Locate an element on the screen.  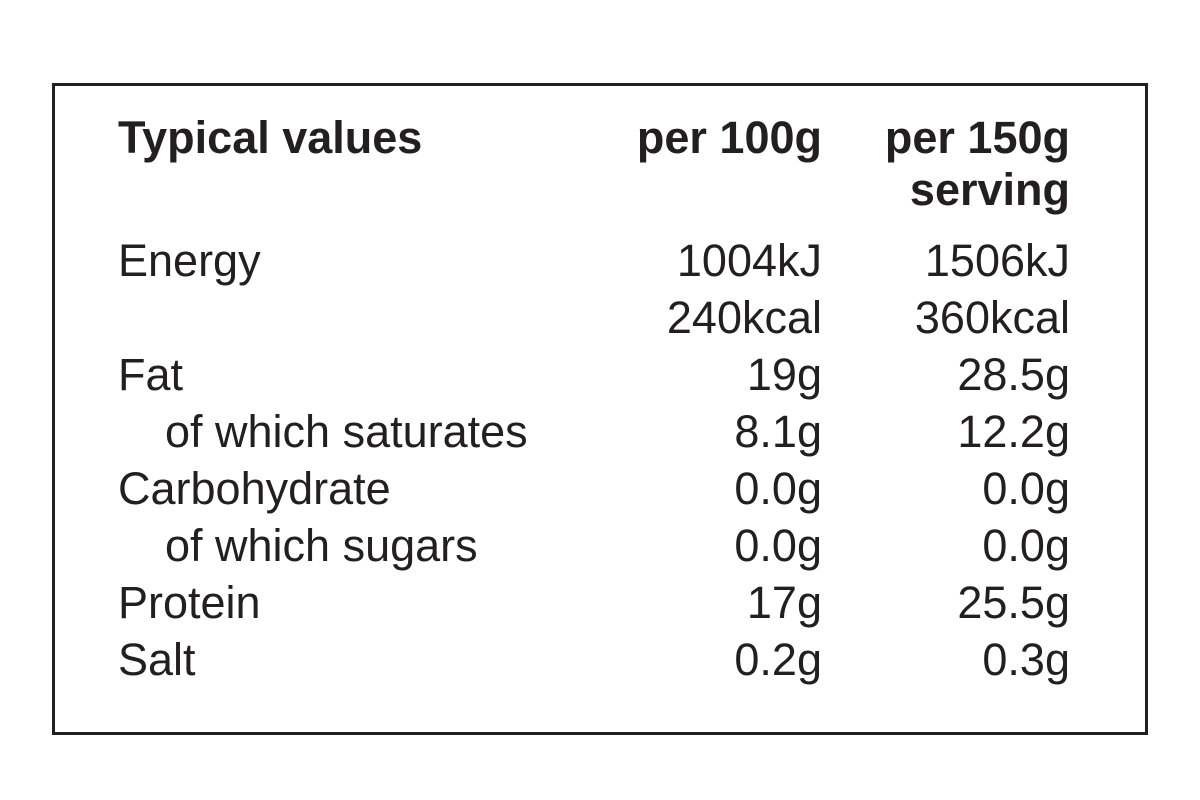
table-row-carbohydrate: Carbohydrate 0.0g 0.0g is located at coordinates (594, 488).